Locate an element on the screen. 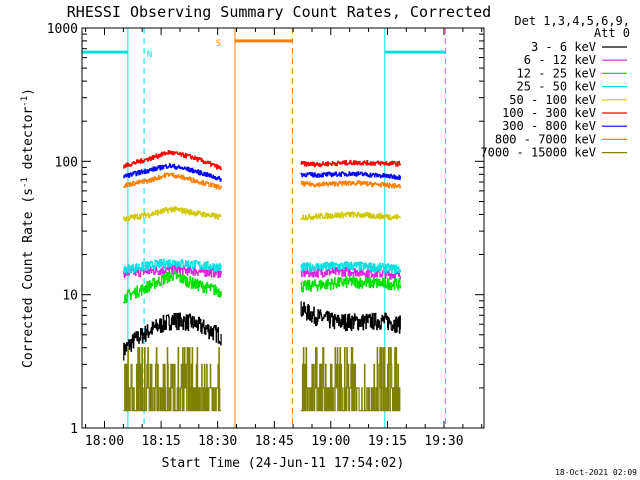 Image resolution: width=640 pixels, height=480 pixels. y-tick-label: 10 is located at coordinates (70, 296).